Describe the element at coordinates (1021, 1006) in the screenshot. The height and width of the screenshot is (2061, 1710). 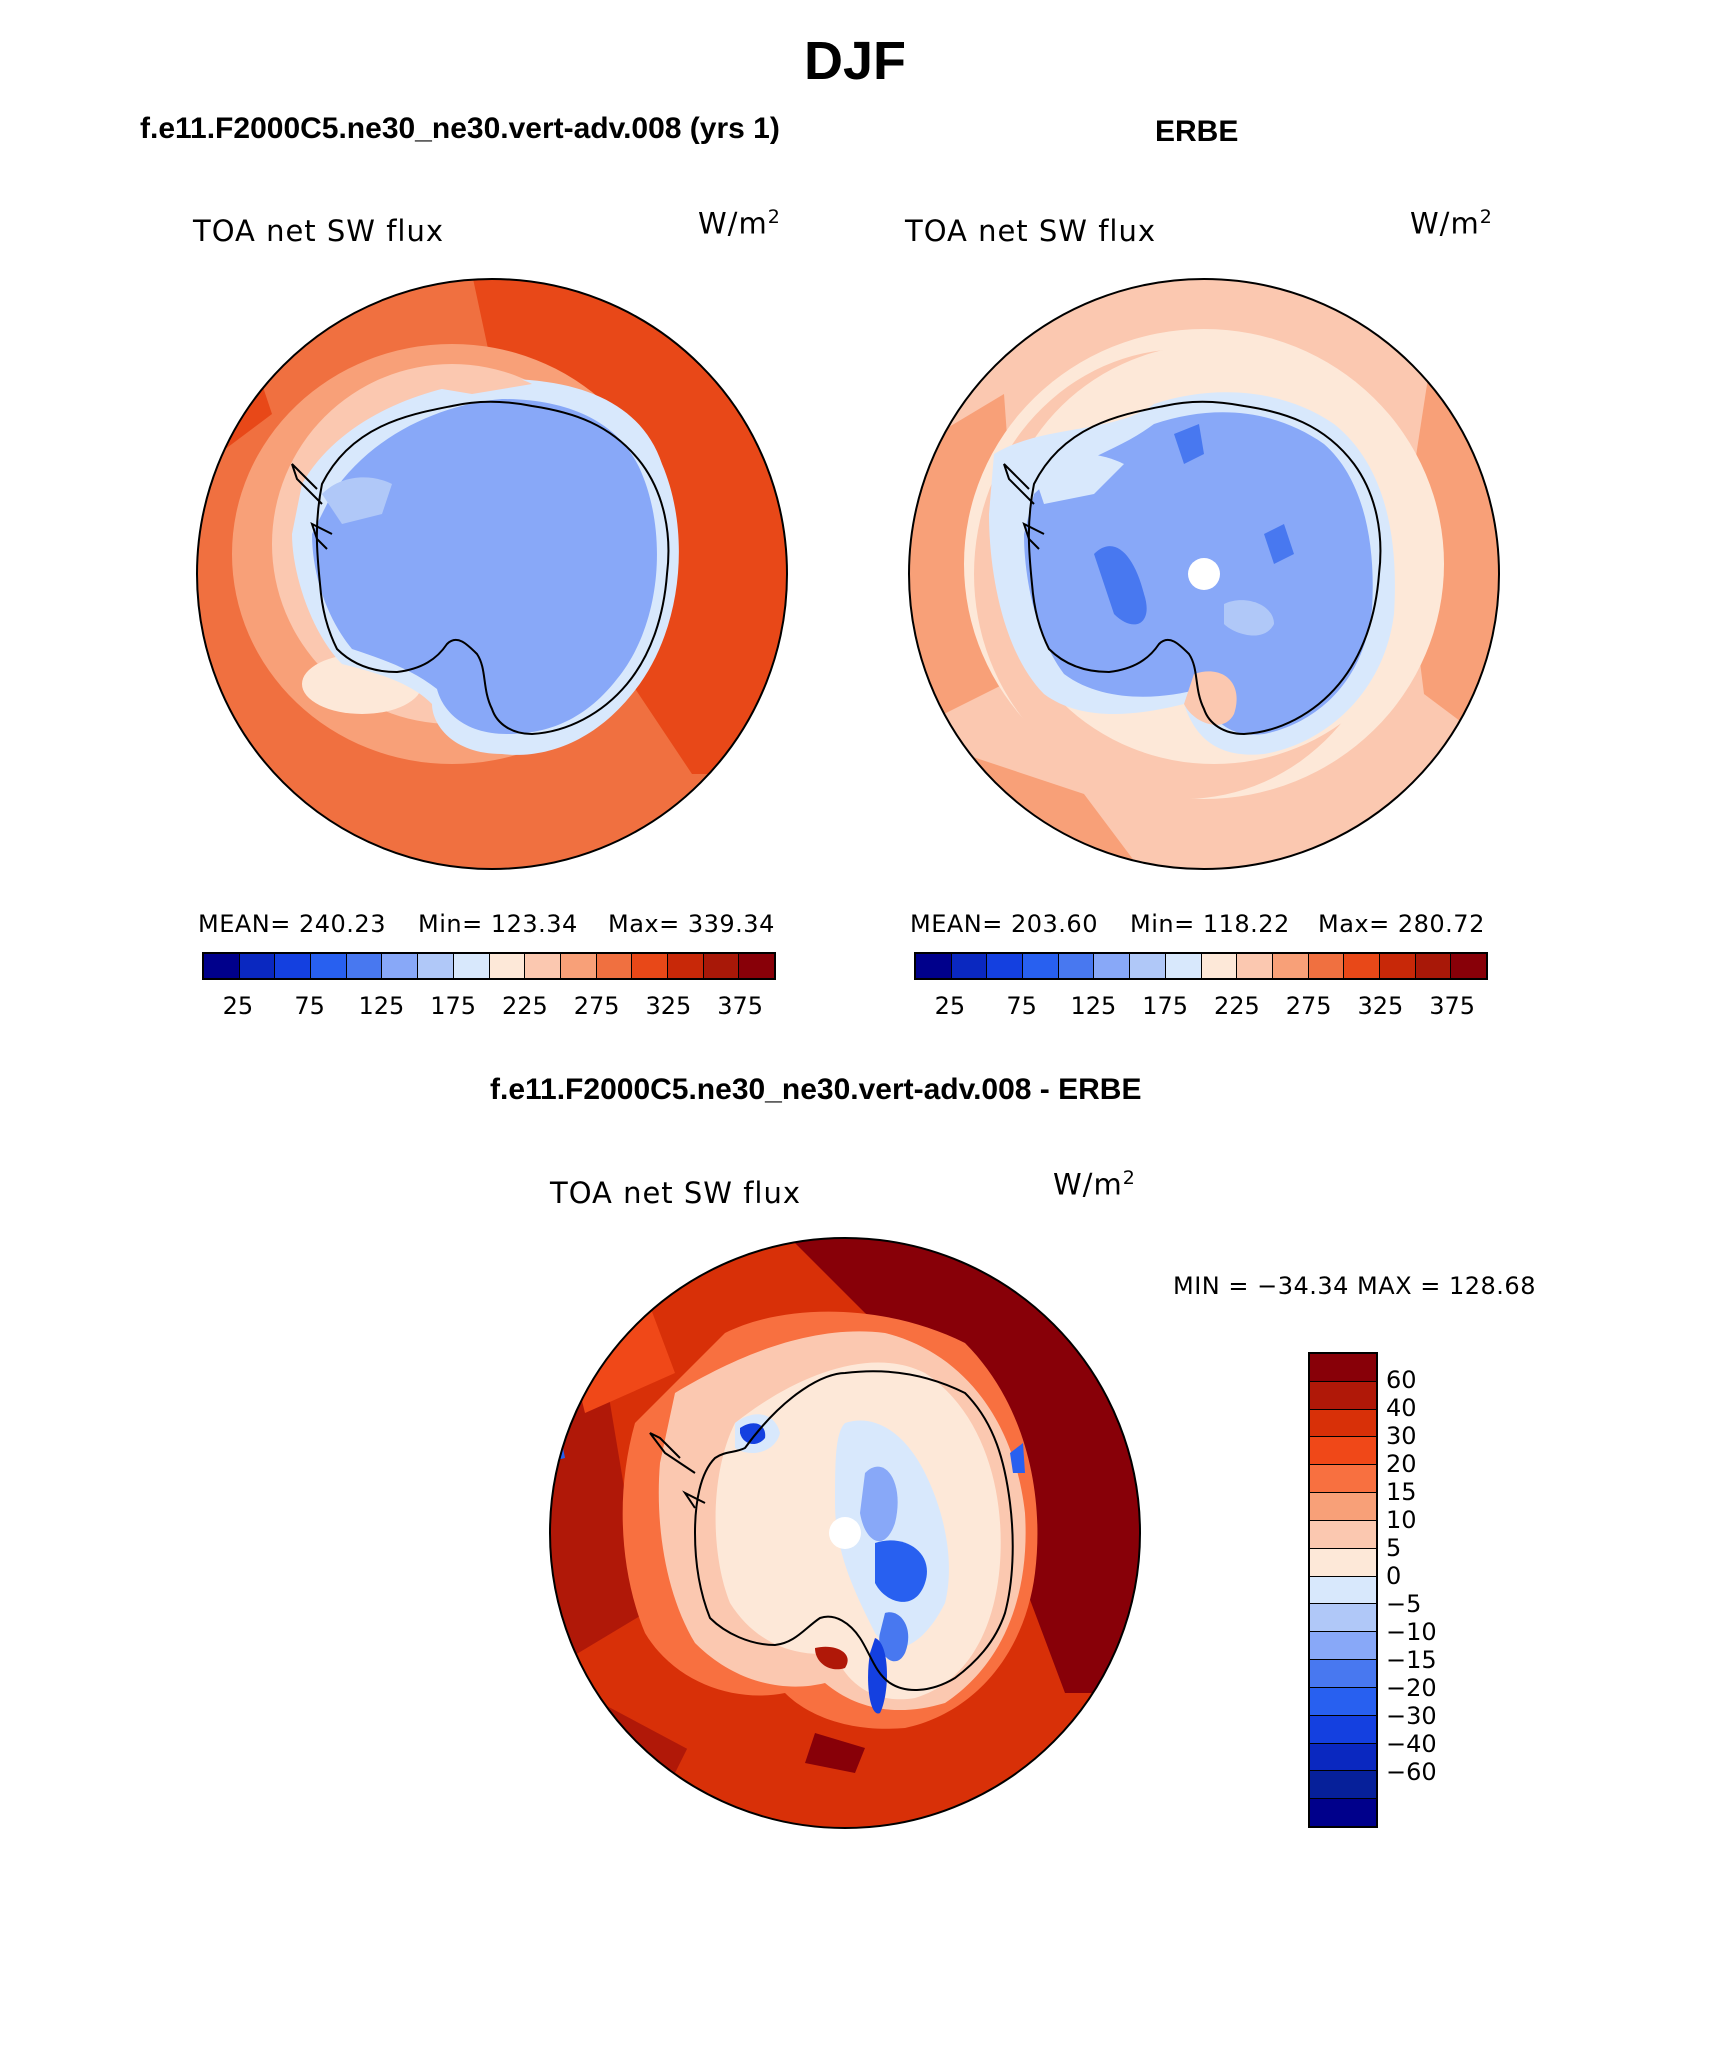
I see `obs-colorbar-tick-label: 75` at that location.